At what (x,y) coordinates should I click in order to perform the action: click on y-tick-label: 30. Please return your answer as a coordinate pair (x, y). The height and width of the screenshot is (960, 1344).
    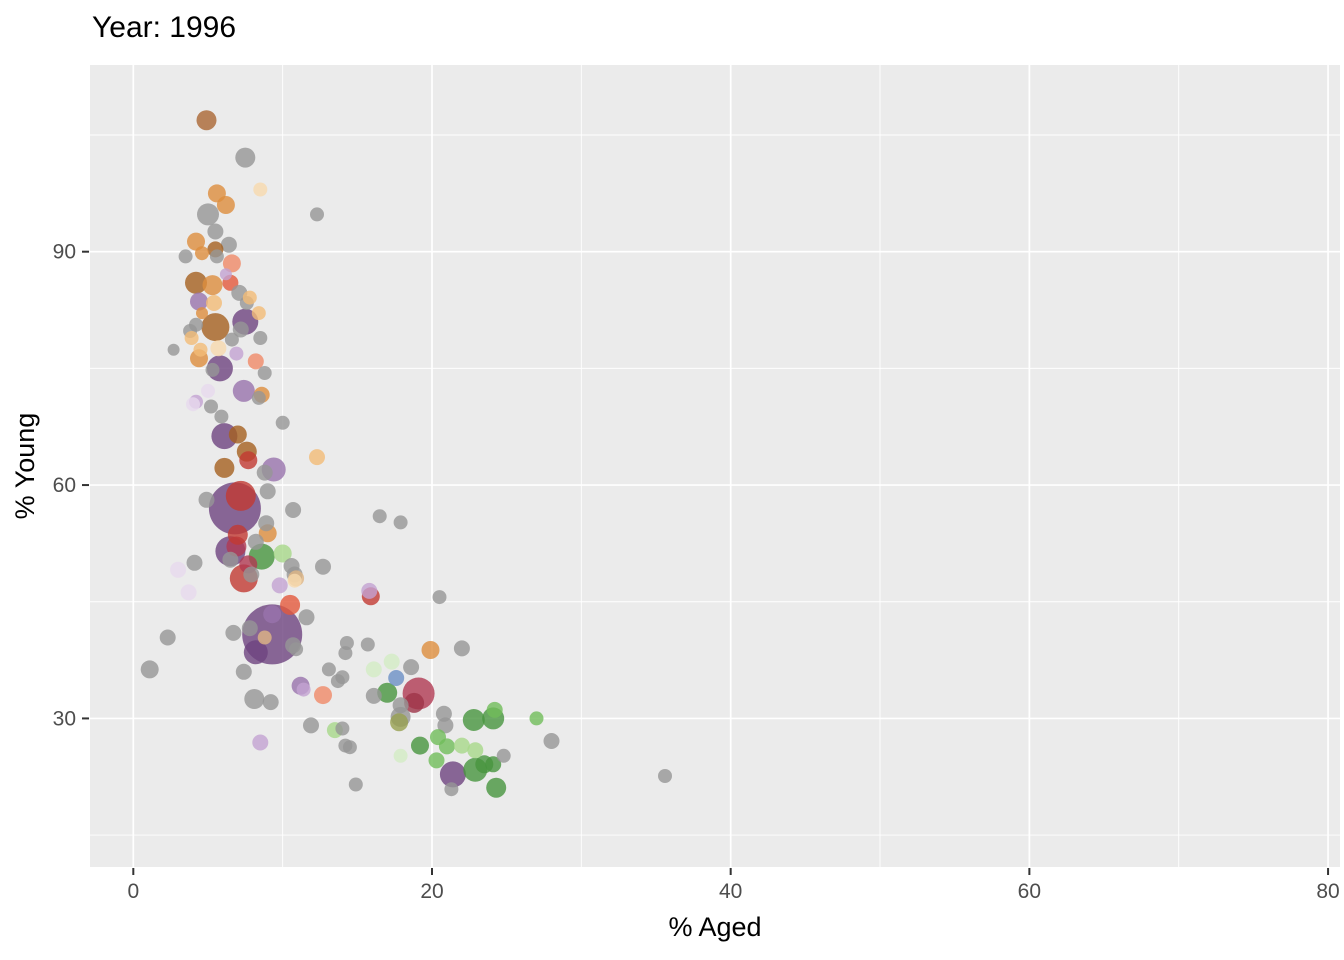
    Looking at the image, I should click on (64, 718).